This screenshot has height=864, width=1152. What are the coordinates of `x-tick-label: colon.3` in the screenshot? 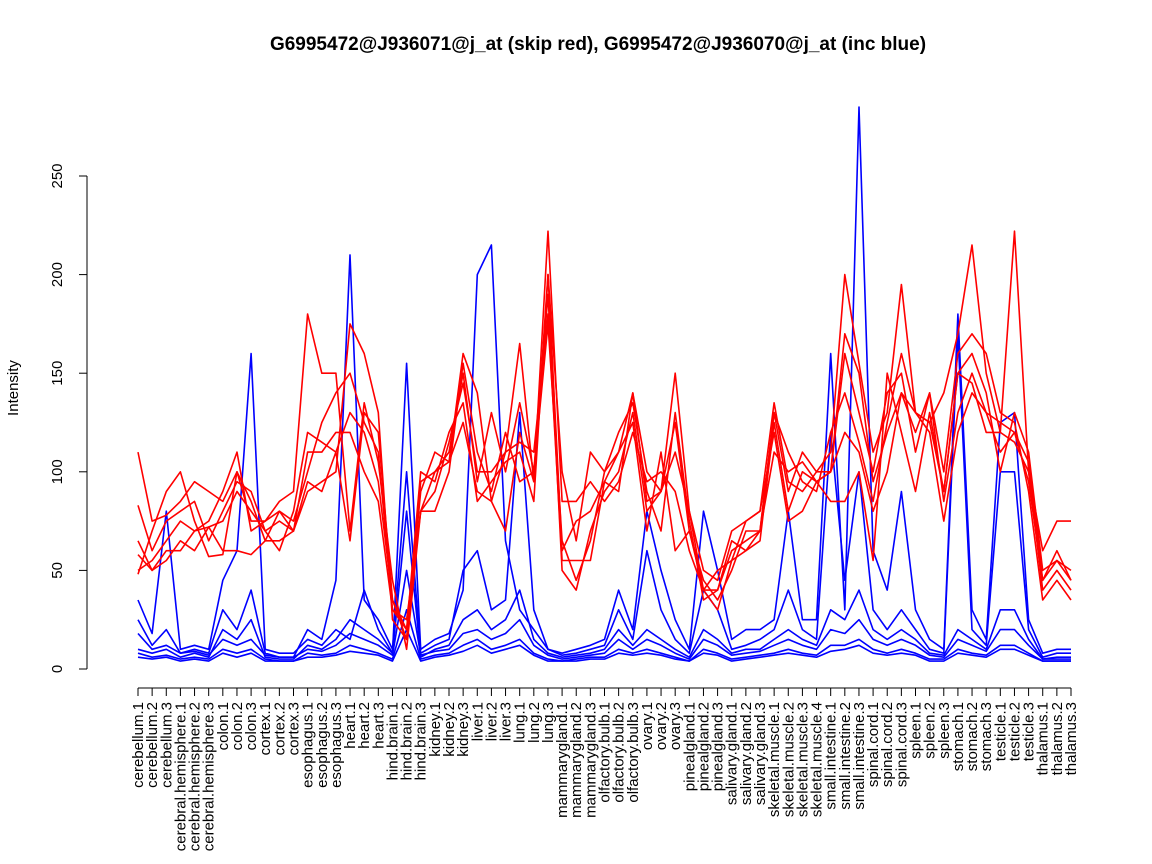 It's located at (251, 726).